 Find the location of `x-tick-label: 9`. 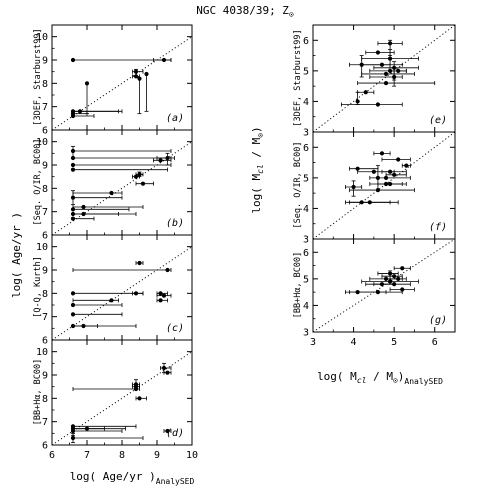

x-tick-label: 9 is located at coordinates (157, 455).